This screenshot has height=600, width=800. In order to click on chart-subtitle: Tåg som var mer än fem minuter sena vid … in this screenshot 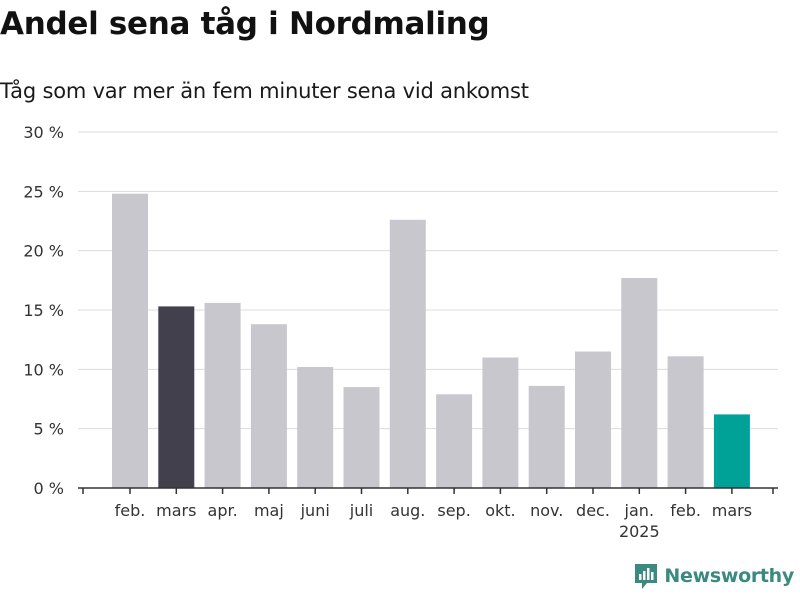, I will do `click(264, 91)`.